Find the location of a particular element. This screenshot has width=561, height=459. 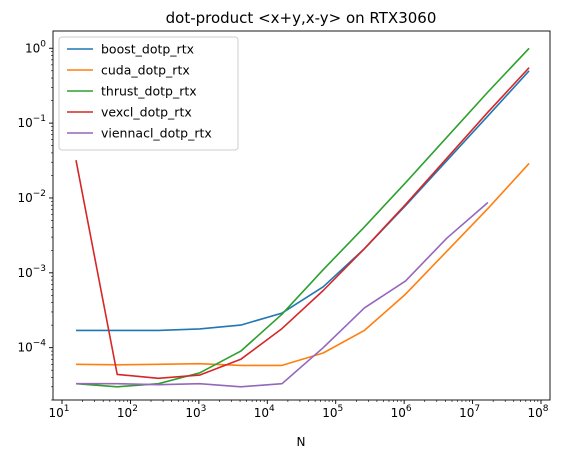

x-tick-label: 10⁶ is located at coordinates (401, 412).